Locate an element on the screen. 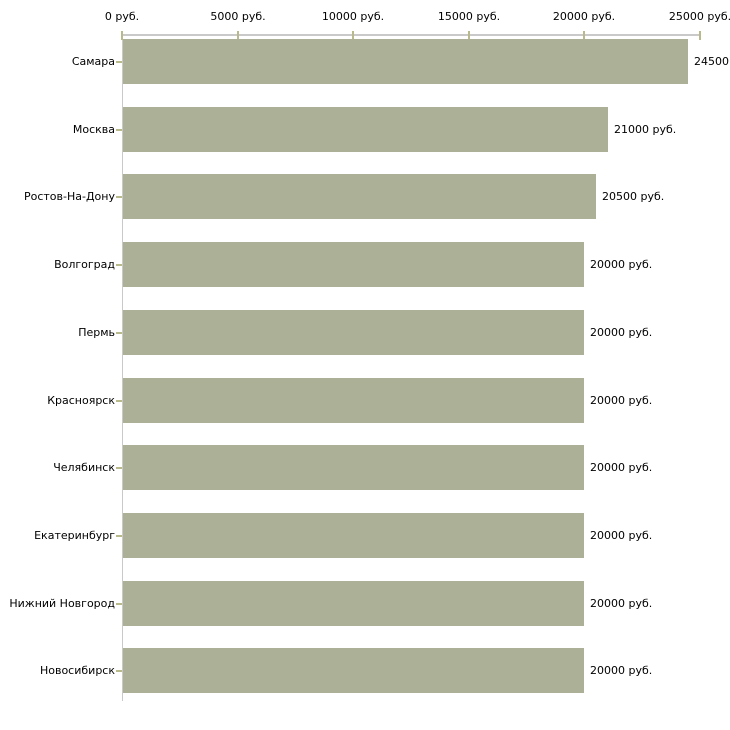 This screenshot has width=730, height=730. x-axis-tick-label: 0 руб. is located at coordinates (122, 16).